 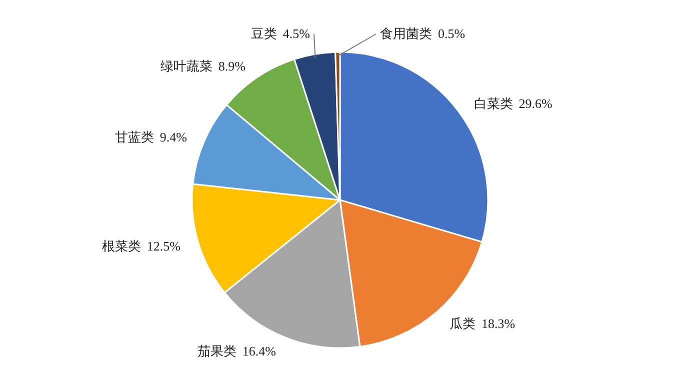 I want to click on data-label: 29.6%, so click(x=535, y=104).